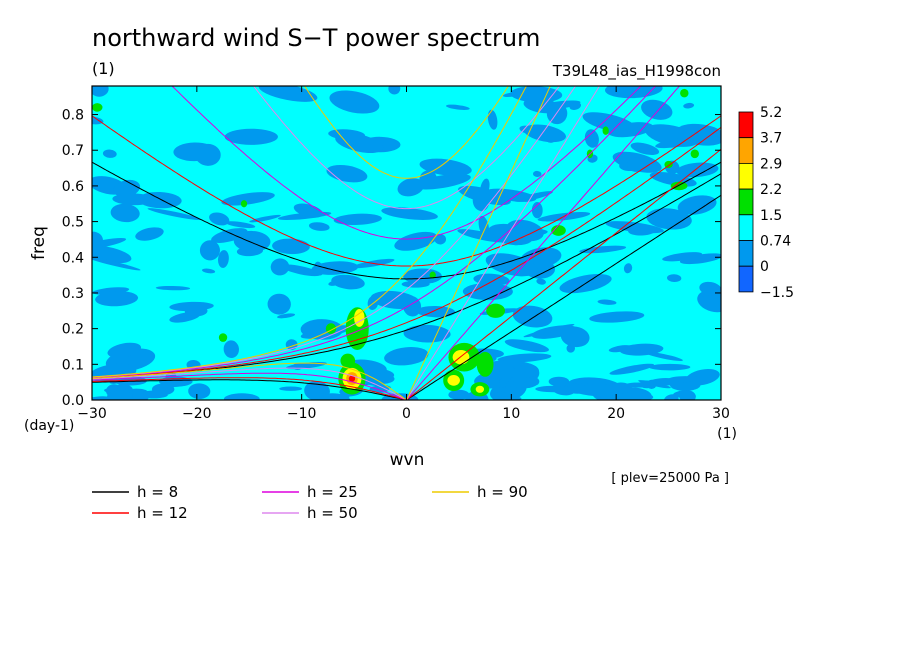  Describe the element at coordinates (502, 492) in the screenshot. I see `legend-label-h90: h = 90` at that location.